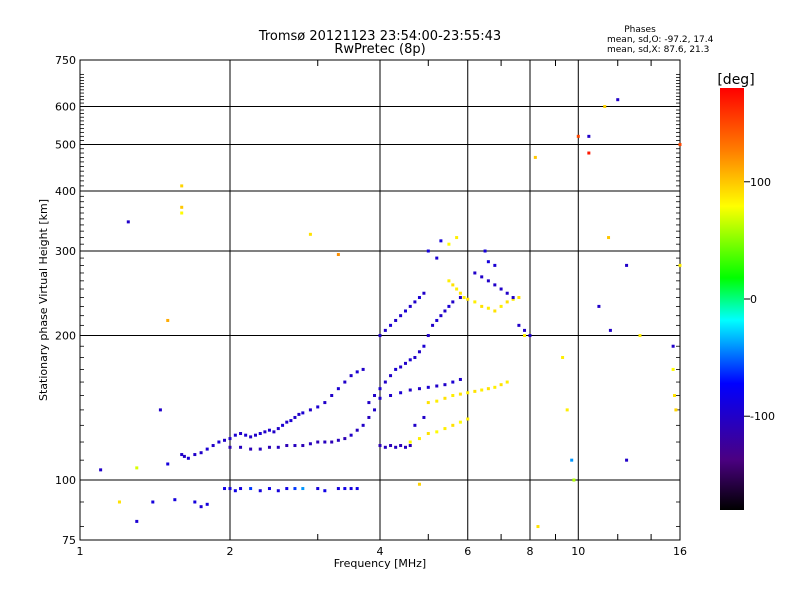 Image resolution: width=800 pixels, height=600 pixels. Describe the element at coordinates (759, 299) in the screenshot. I see `colorbar-ticks: 100 0 -100` at that location.